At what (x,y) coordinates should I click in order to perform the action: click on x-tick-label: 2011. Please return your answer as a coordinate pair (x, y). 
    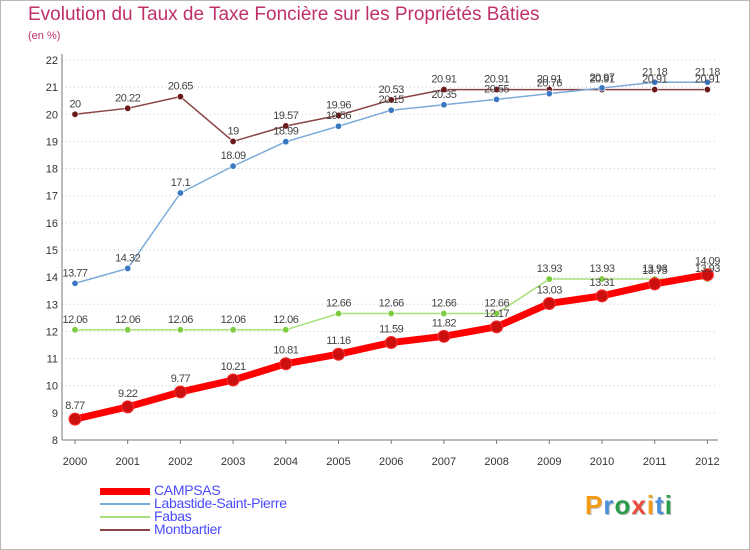
    Looking at the image, I should click on (655, 462).